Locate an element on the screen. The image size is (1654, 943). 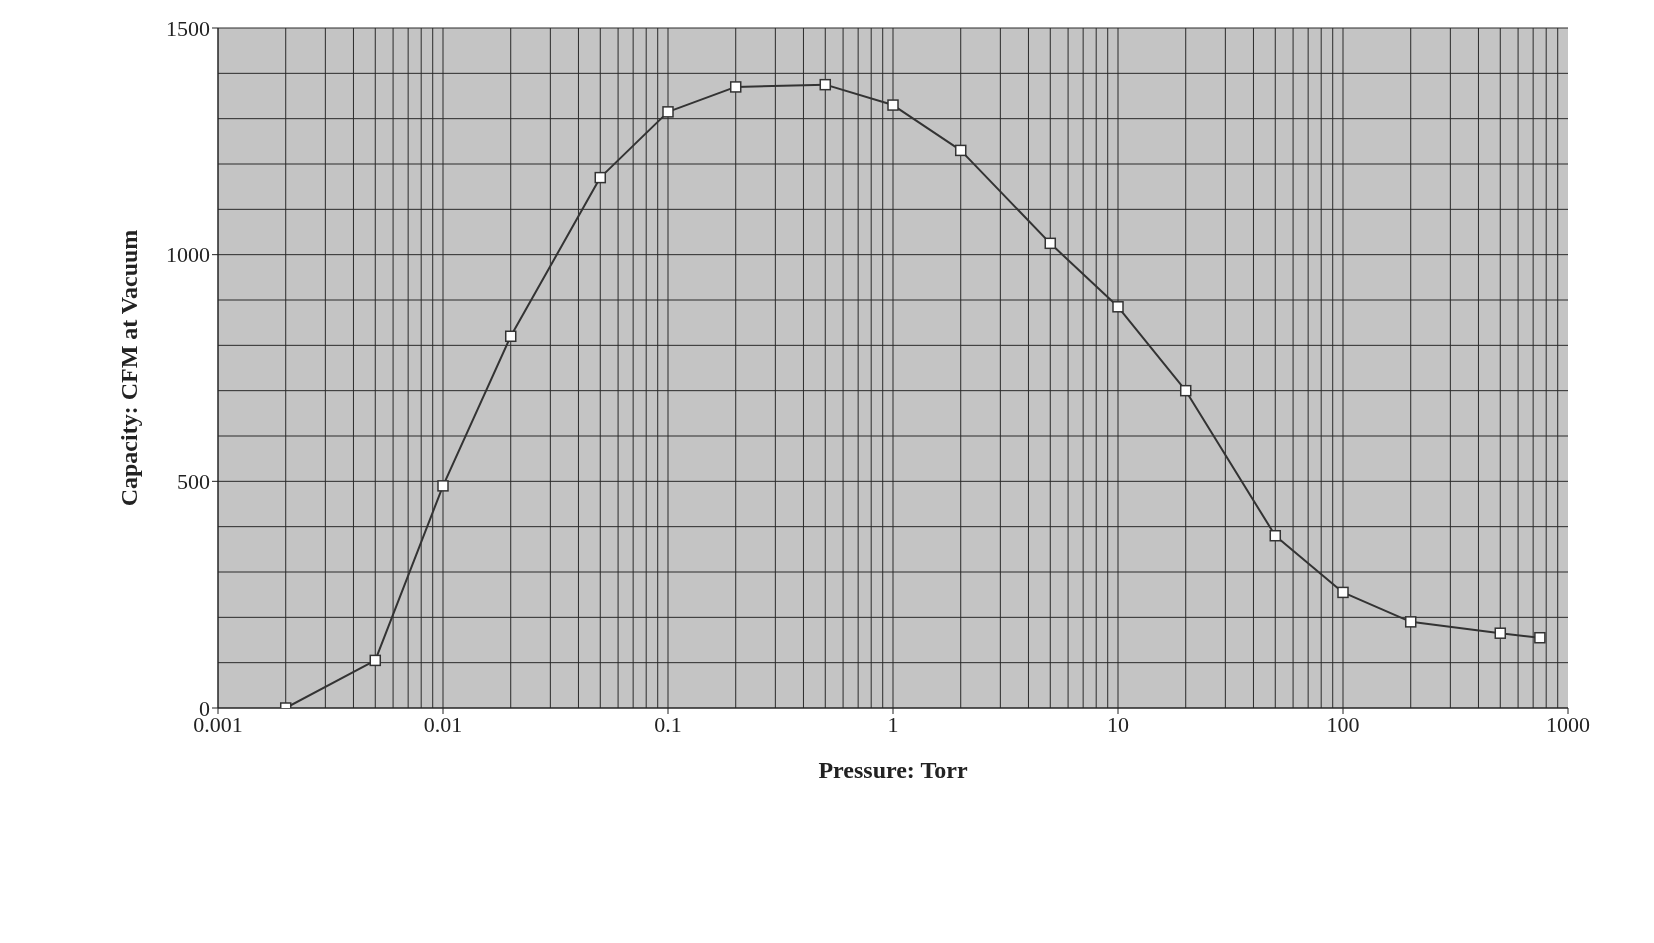
y-tick-label: 500 is located at coordinates (193, 482).